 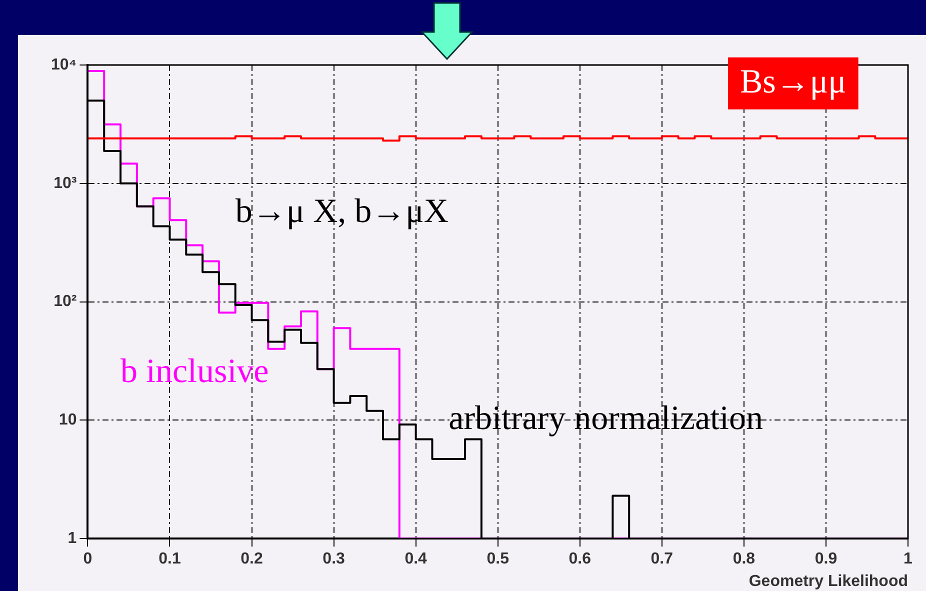 I want to click on x-tick-label: 0.4, so click(x=416, y=559).